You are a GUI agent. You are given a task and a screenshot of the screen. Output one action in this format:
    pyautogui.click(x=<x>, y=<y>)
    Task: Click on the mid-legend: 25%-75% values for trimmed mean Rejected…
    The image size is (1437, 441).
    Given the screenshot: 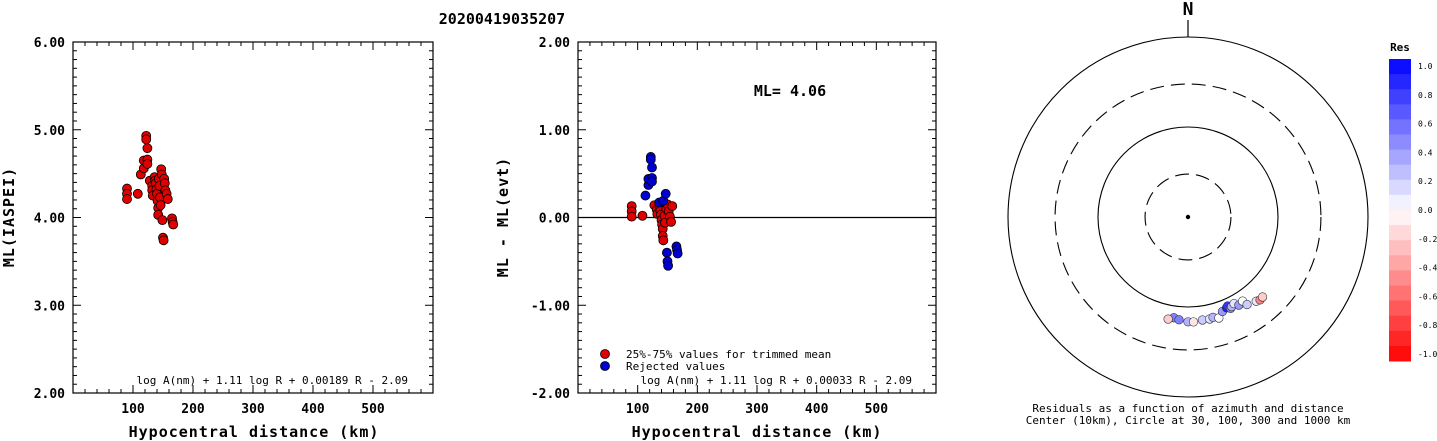 What is the action you would take?
    pyautogui.click(x=715, y=360)
    